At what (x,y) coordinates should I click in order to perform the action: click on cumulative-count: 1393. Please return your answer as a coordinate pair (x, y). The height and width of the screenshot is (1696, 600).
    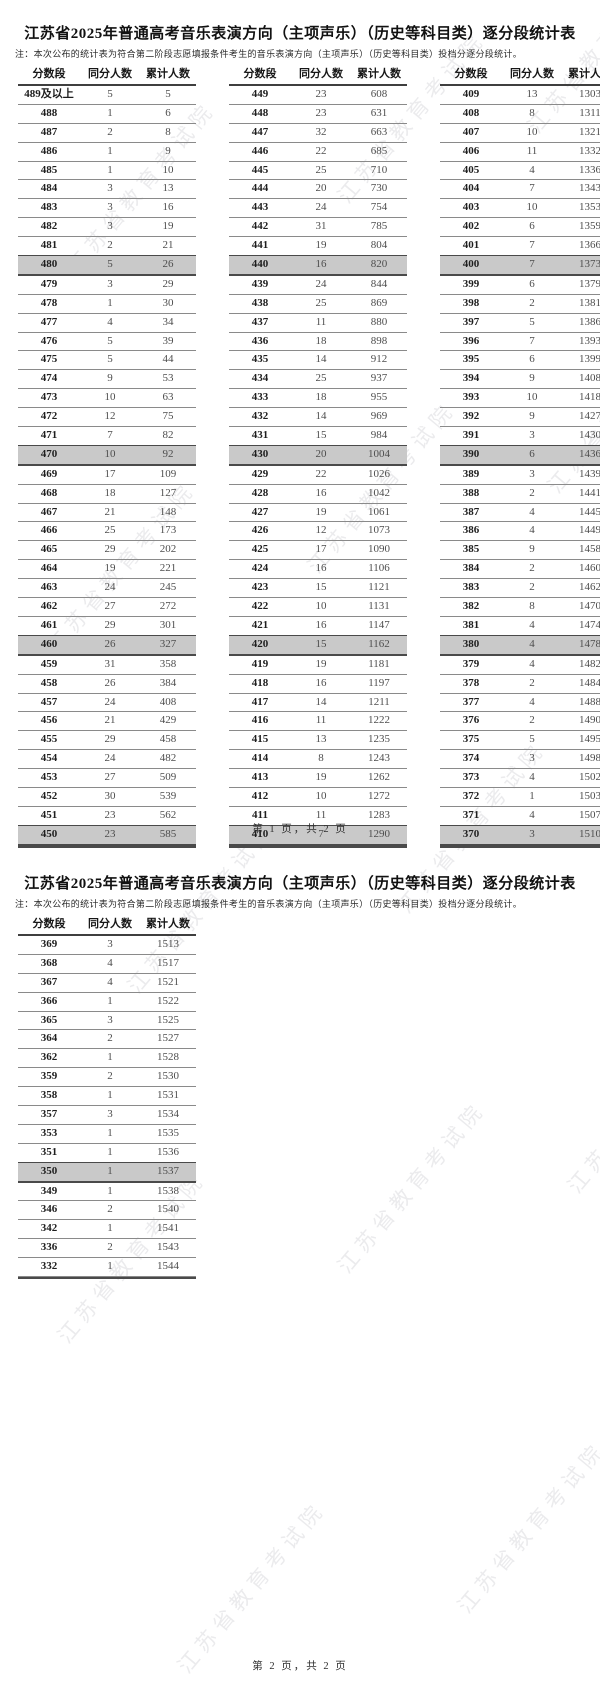
    Looking at the image, I should click on (589, 340).